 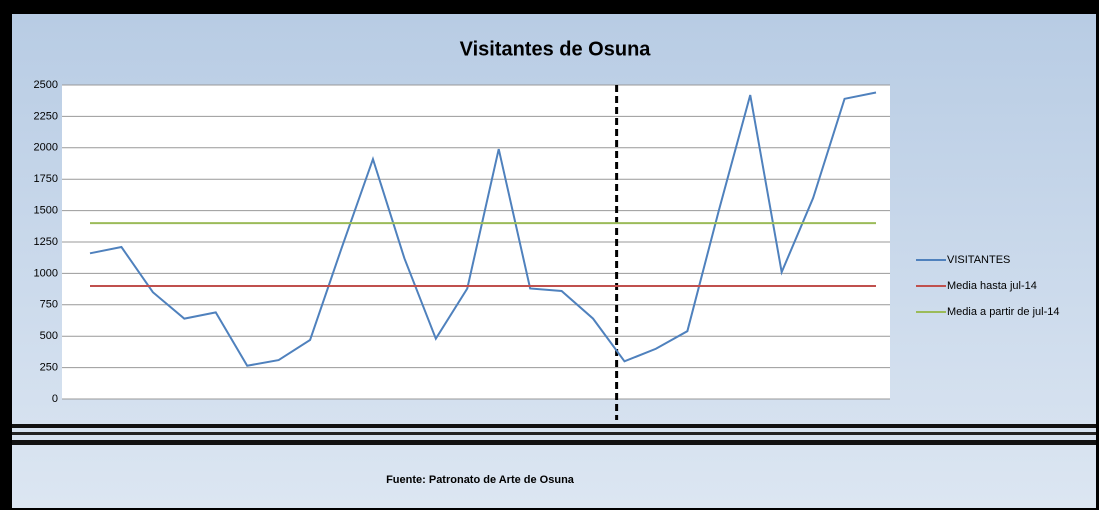 What do you see at coordinates (992, 286) in the screenshot?
I see `legend-label: Media hasta jul-14` at bounding box center [992, 286].